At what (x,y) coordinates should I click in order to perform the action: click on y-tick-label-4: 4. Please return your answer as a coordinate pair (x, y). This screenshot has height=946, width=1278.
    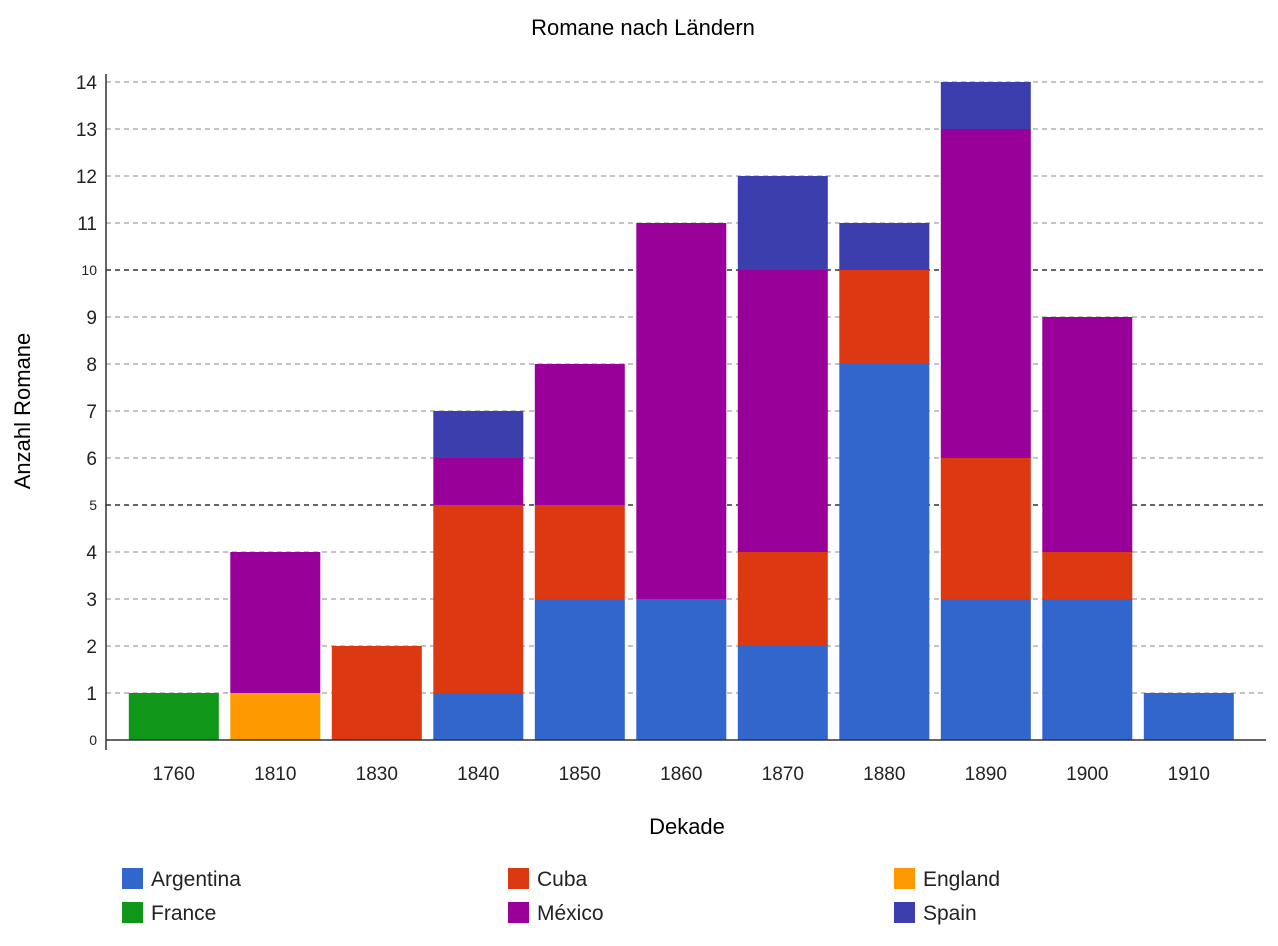
    Looking at the image, I should click on (91, 553).